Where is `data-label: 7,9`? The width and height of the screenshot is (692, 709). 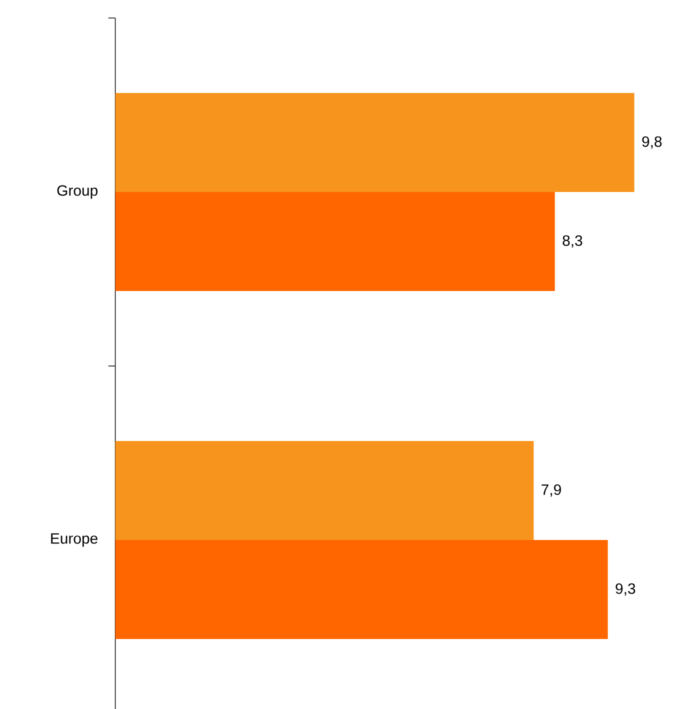
data-label: 7,9 is located at coordinates (551, 490).